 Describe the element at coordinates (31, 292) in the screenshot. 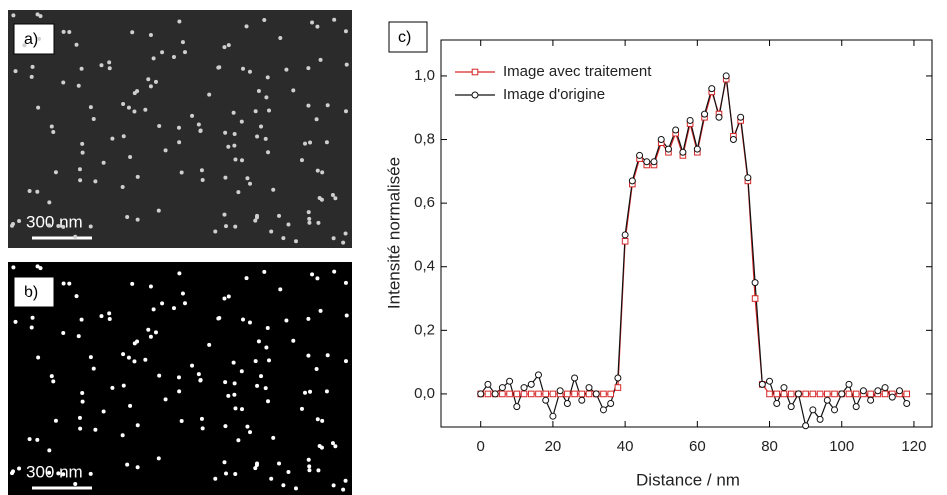

I see `panel-label: b)` at that location.